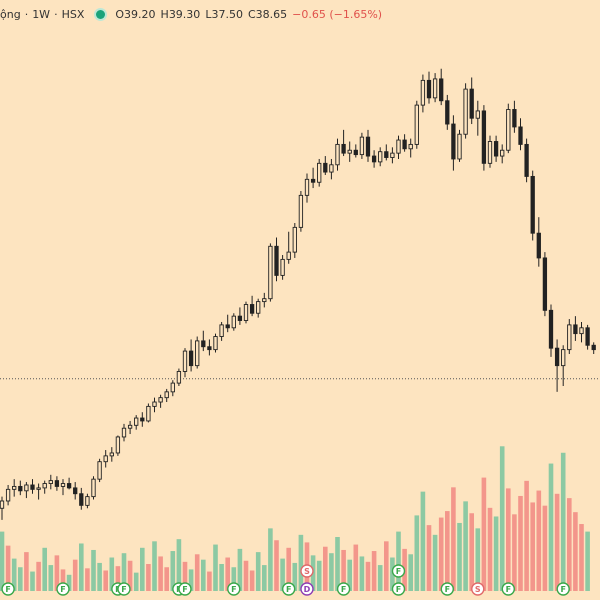  What do you see at coordinates (164, 14) in the screenshot?
I see `high-label: H` at bounding box center [164, 14].